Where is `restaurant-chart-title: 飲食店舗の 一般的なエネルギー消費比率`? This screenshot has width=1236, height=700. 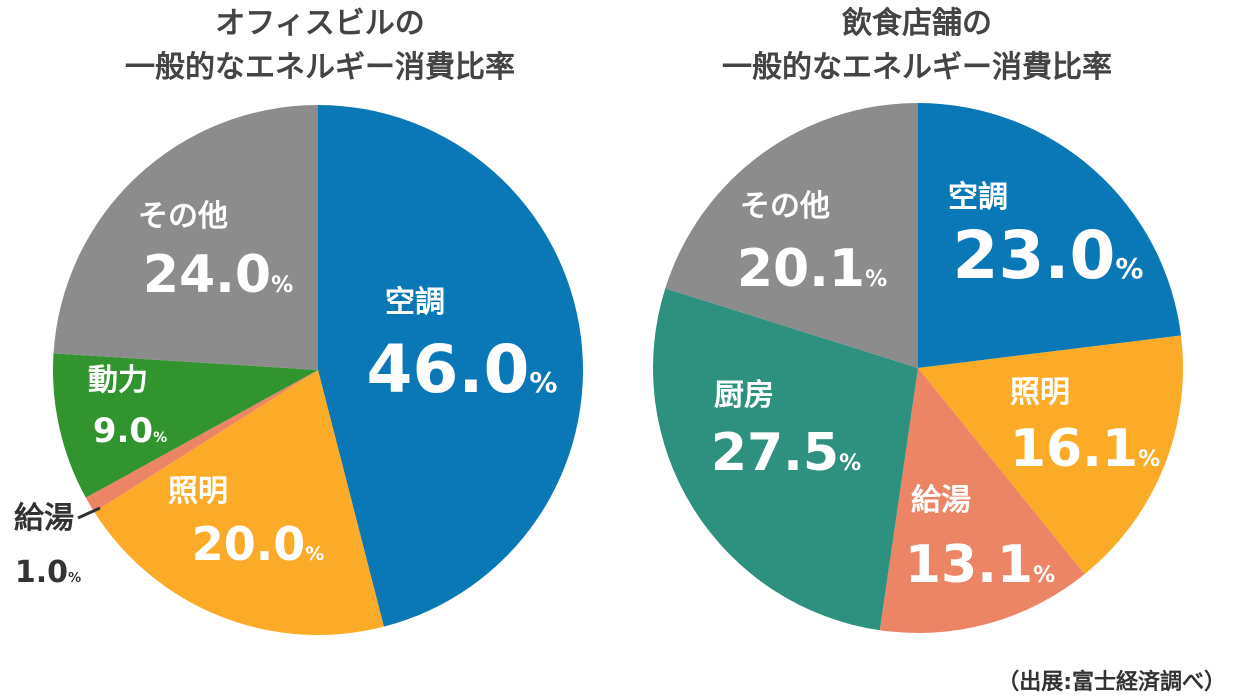 restaurant-chart-title: 飲食店舗の 一般的なエネルギー消費比率 is located at coordinates (917, 46).